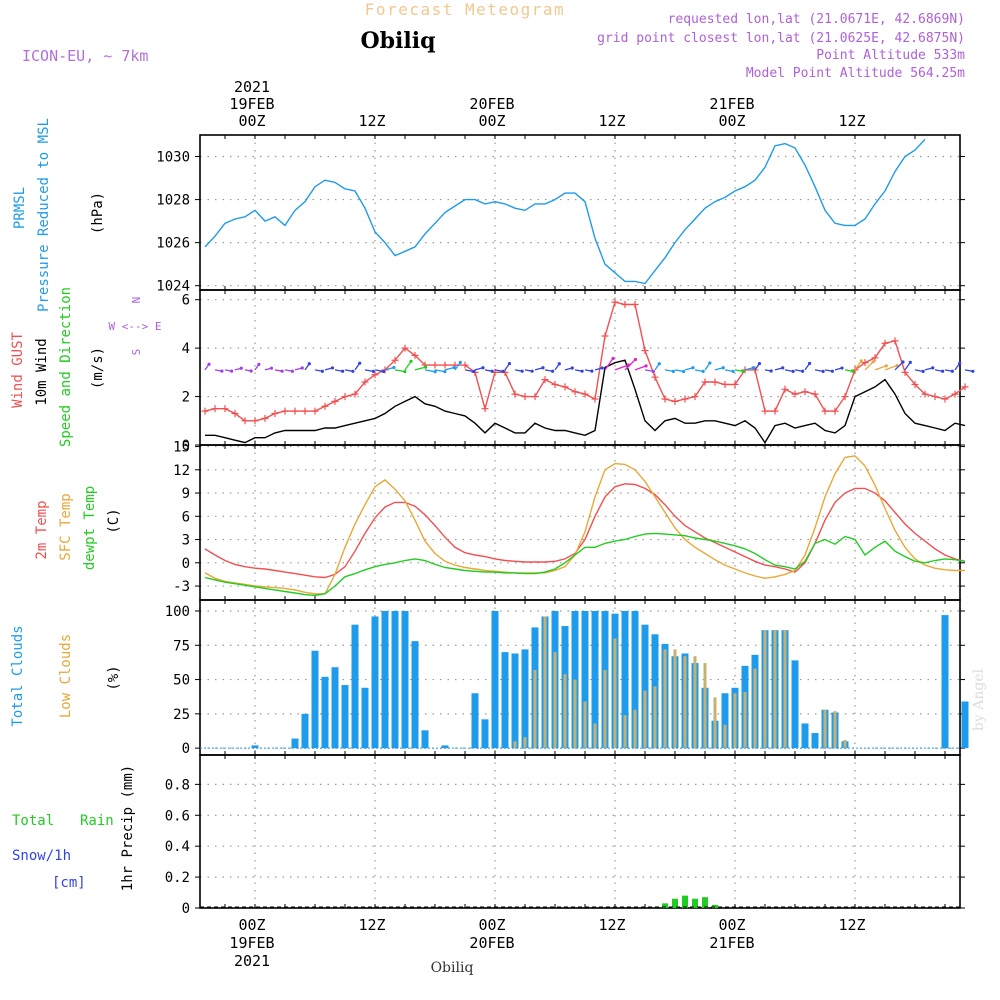 The image size is (1000, 1000). What do you see at coordinates (584, 525) in the screenshot?
I see `temp-sfc-line` at bounding box center [584, 525].